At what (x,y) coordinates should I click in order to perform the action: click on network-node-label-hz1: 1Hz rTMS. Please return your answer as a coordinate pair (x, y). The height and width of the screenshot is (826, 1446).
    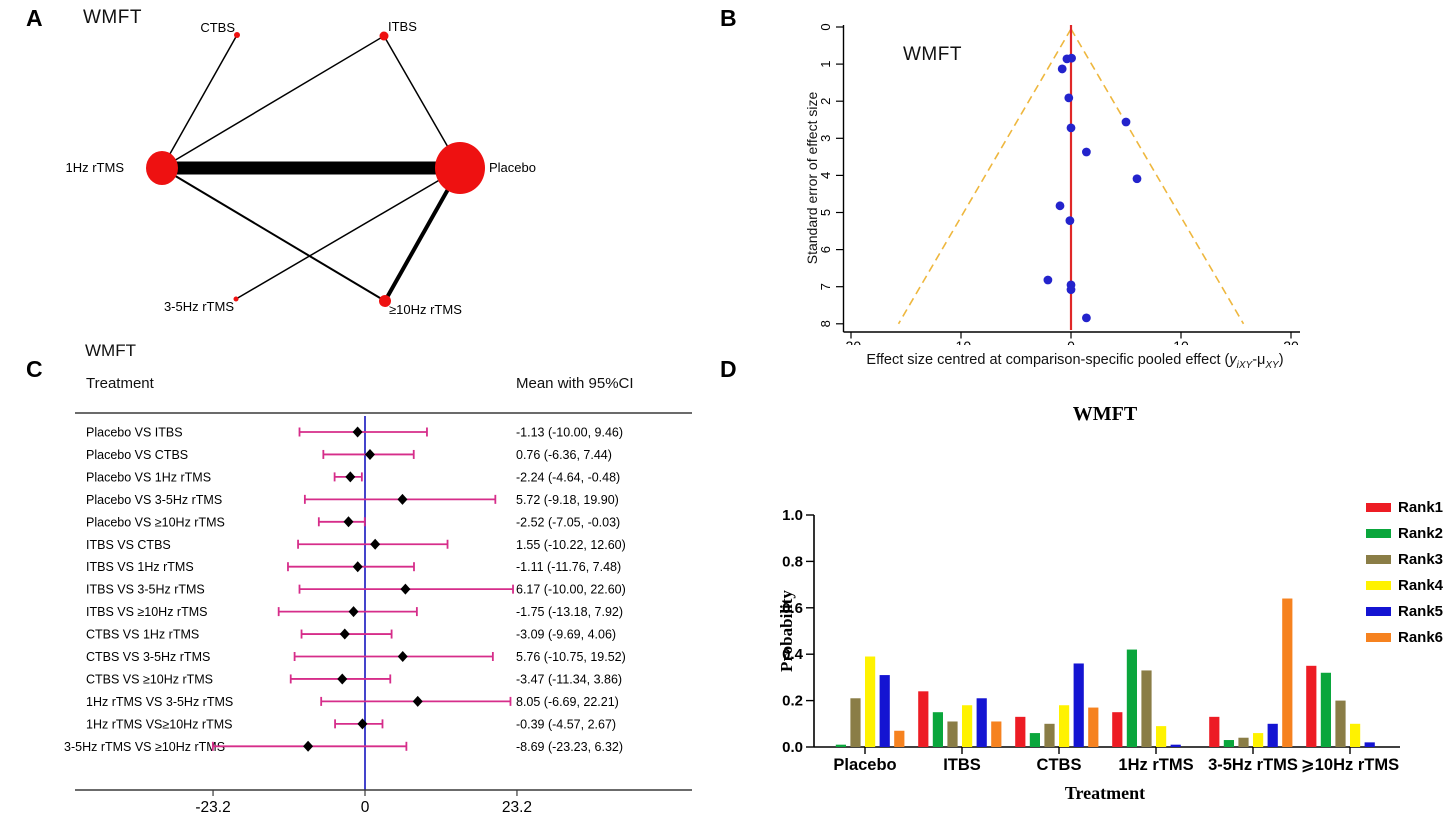
    Looking at the image, I should click on (95, 167).